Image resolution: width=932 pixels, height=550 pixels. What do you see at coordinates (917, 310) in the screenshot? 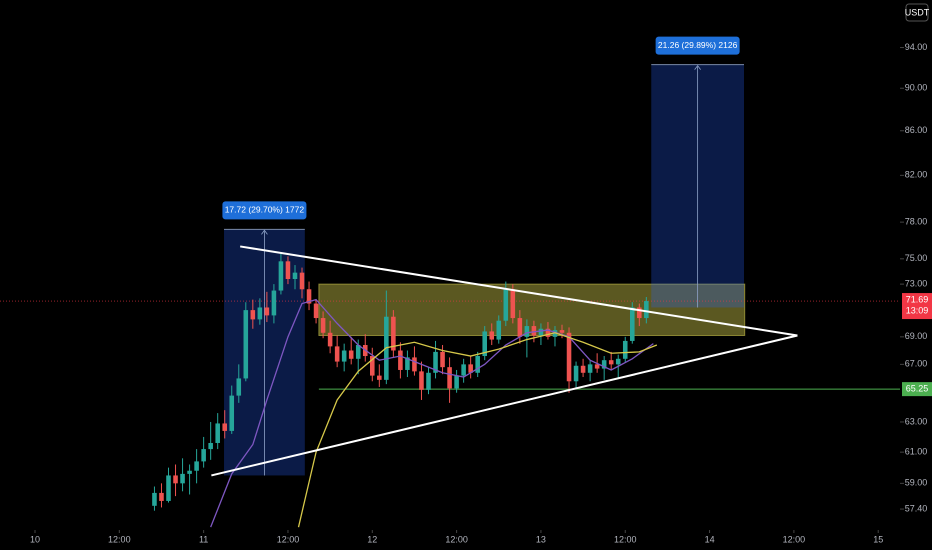
I see `countdown-label: 13:09` at bounding box center [917, 310].